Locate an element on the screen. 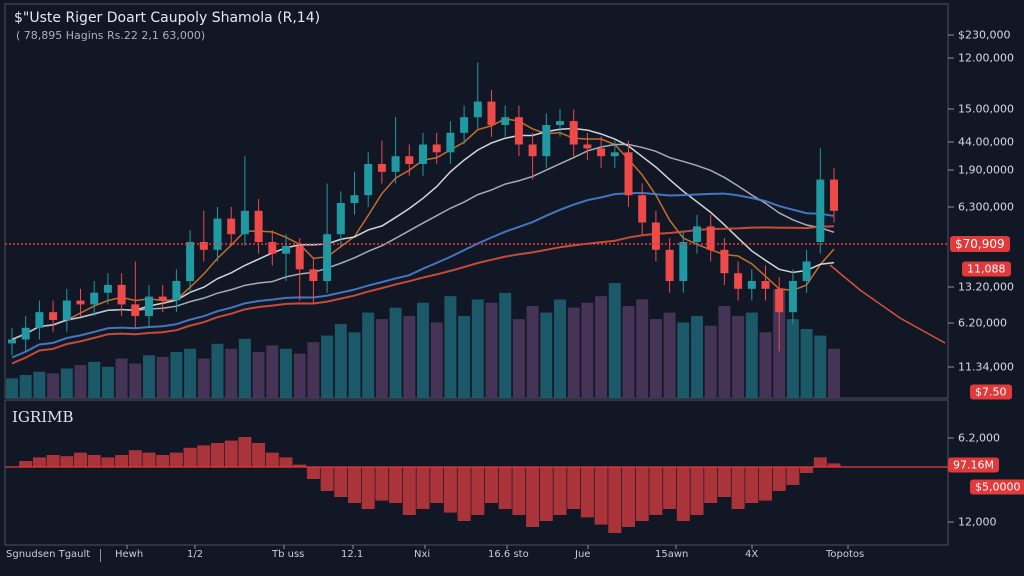 This screenshot has width=1024, height=576. y-axis-ticks is located at coordinates (951, 278).